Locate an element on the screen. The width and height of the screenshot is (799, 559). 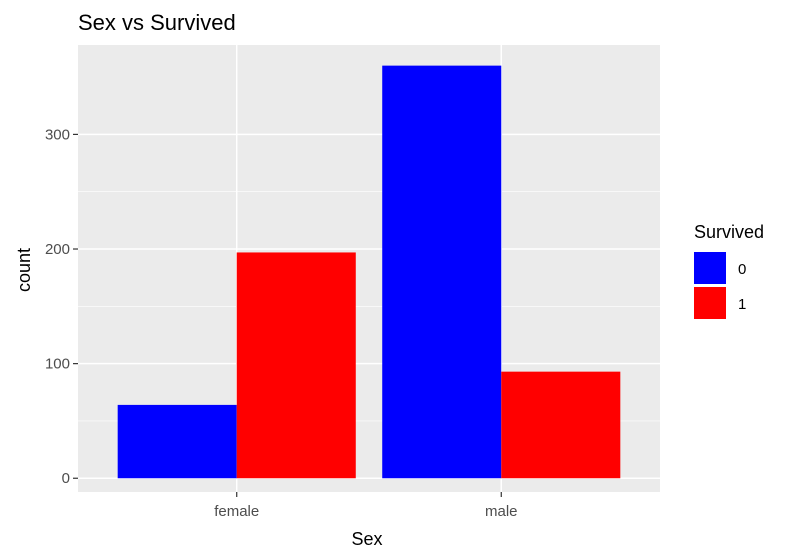
y-axis-title: count is located at coordinates (24, 270).